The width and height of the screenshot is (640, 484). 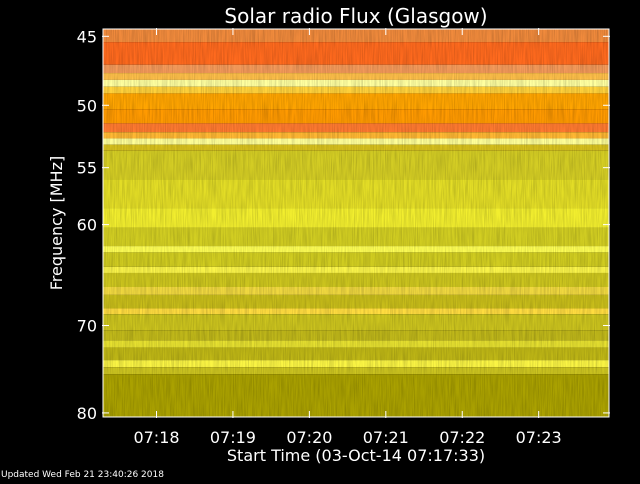 What do you see at coordinates (309, 437) in the screenshot?
I see `x-tick-label: 07:20` at bounding box center [309, 437].